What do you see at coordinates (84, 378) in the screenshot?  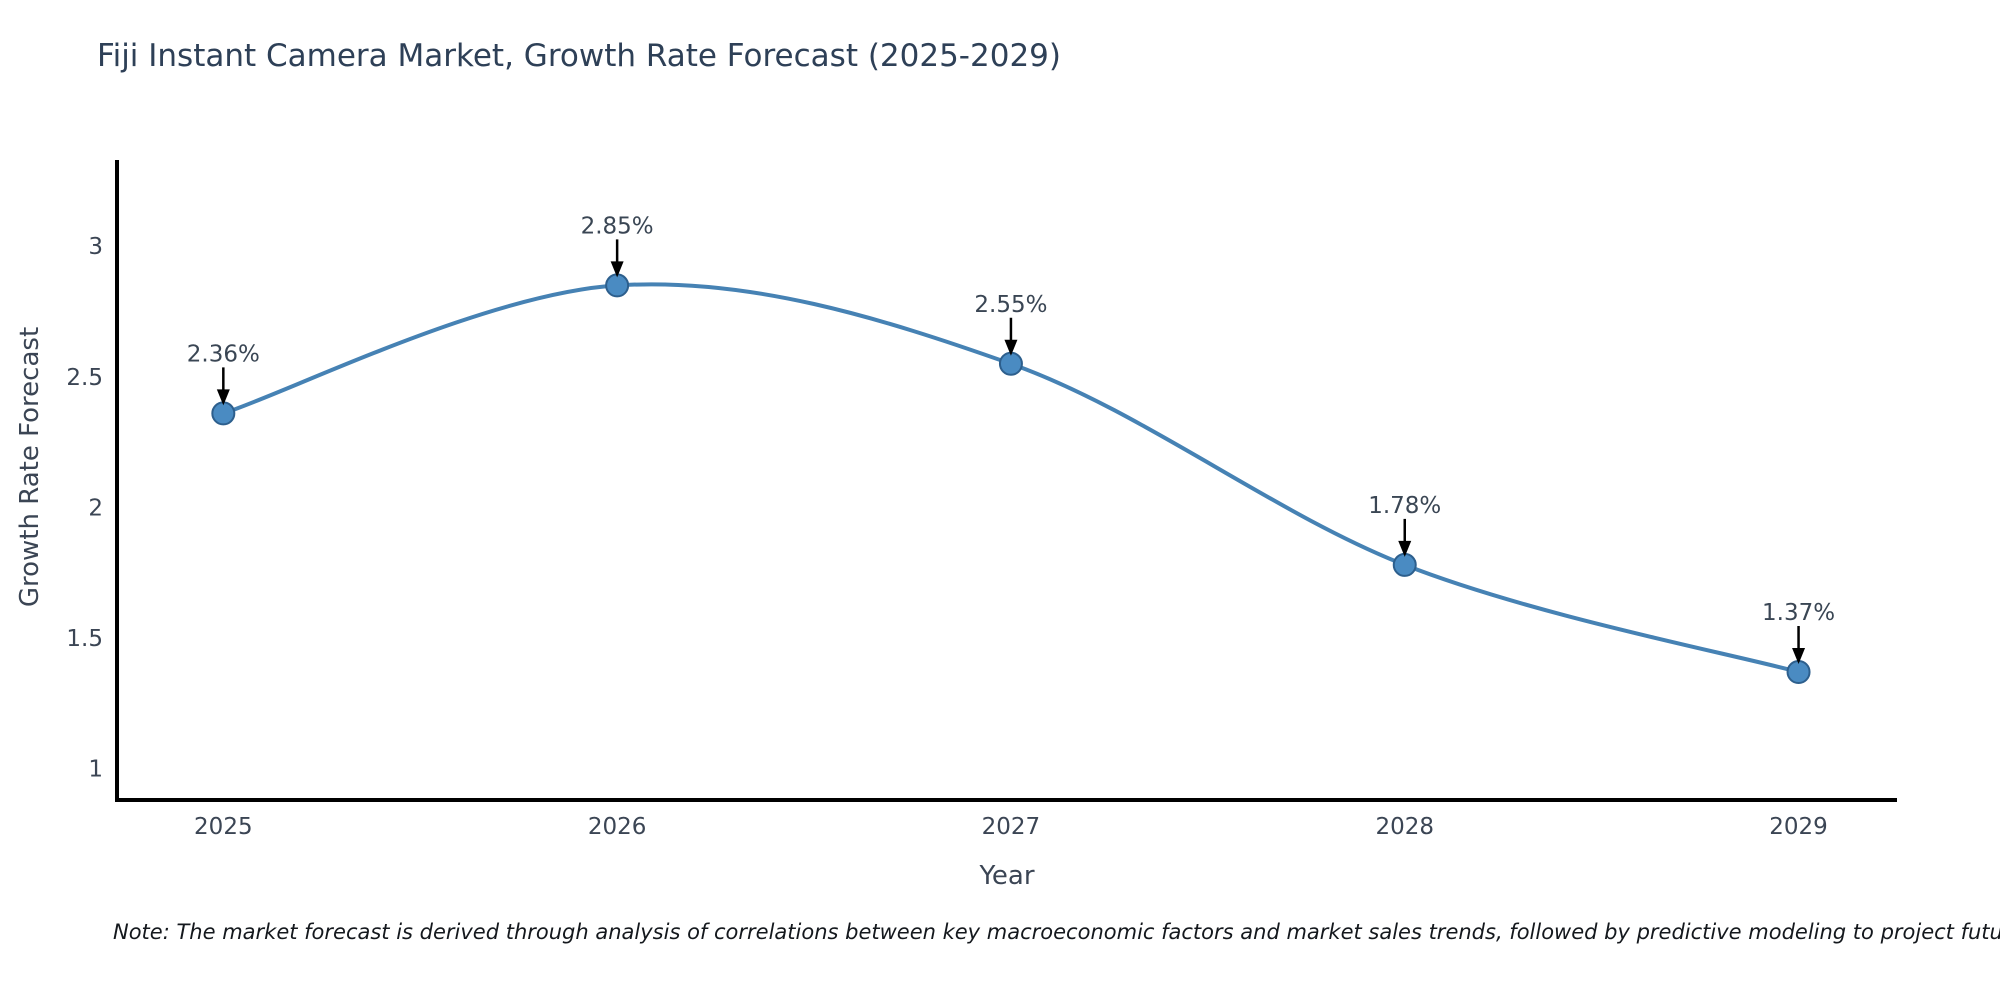 I see `y-tick-label: 2.5` at bounding box center [84, 378].